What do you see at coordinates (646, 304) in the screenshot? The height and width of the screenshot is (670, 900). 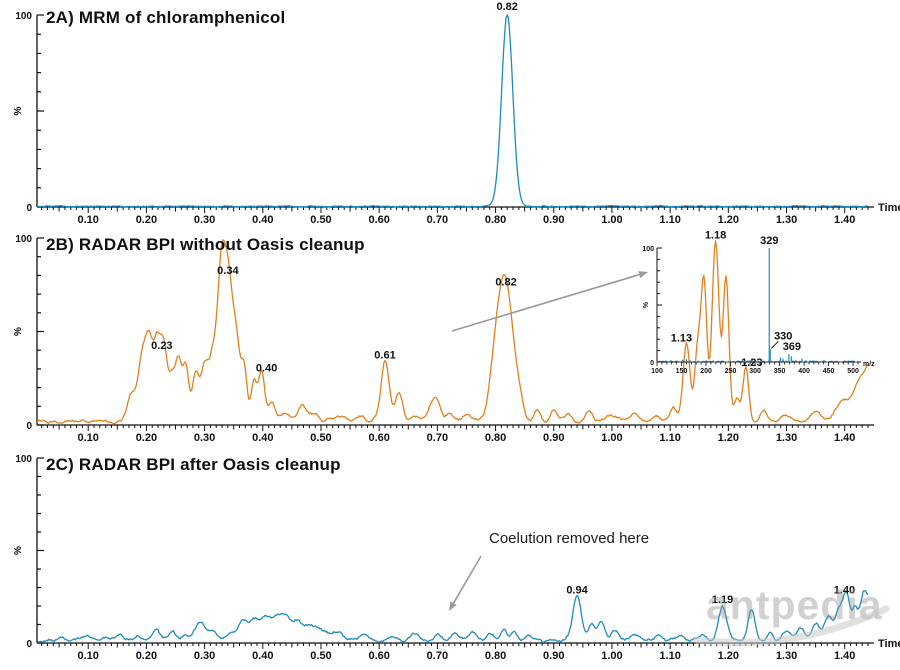 I see `inset-y-title: %` at bounding box center [646, 304].